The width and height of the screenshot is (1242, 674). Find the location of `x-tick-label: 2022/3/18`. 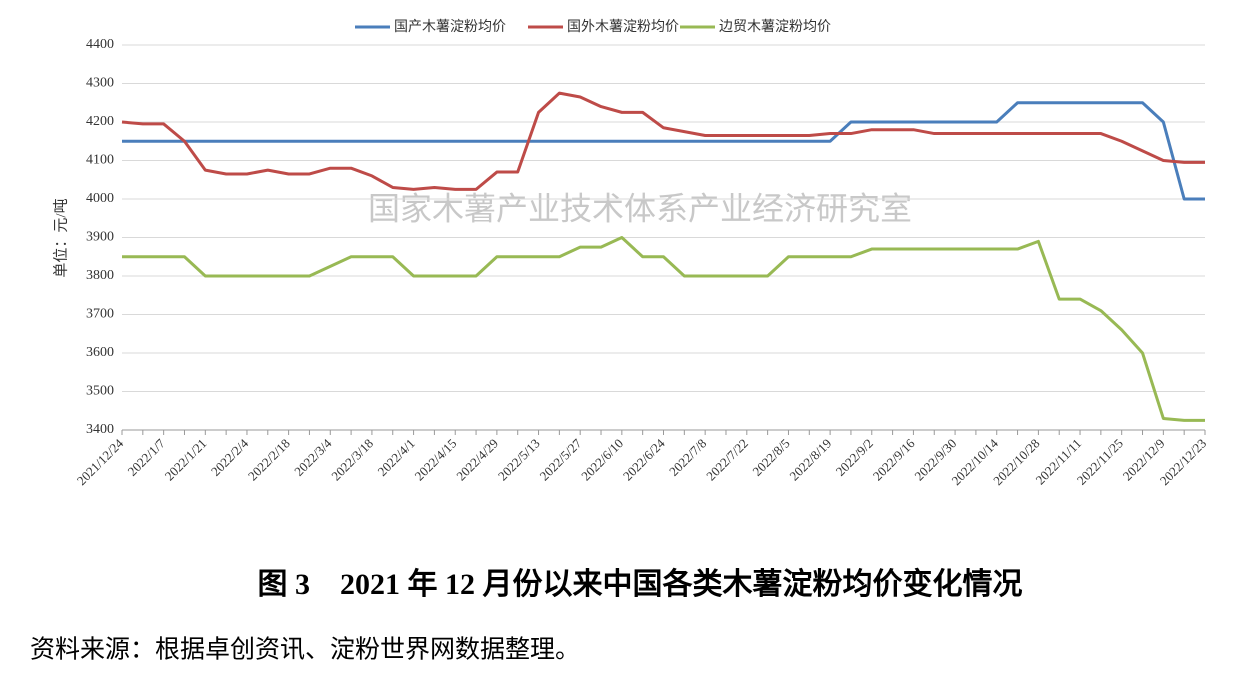

x-tick-label: 2022/3/18 is located at coordinates (352, 460).